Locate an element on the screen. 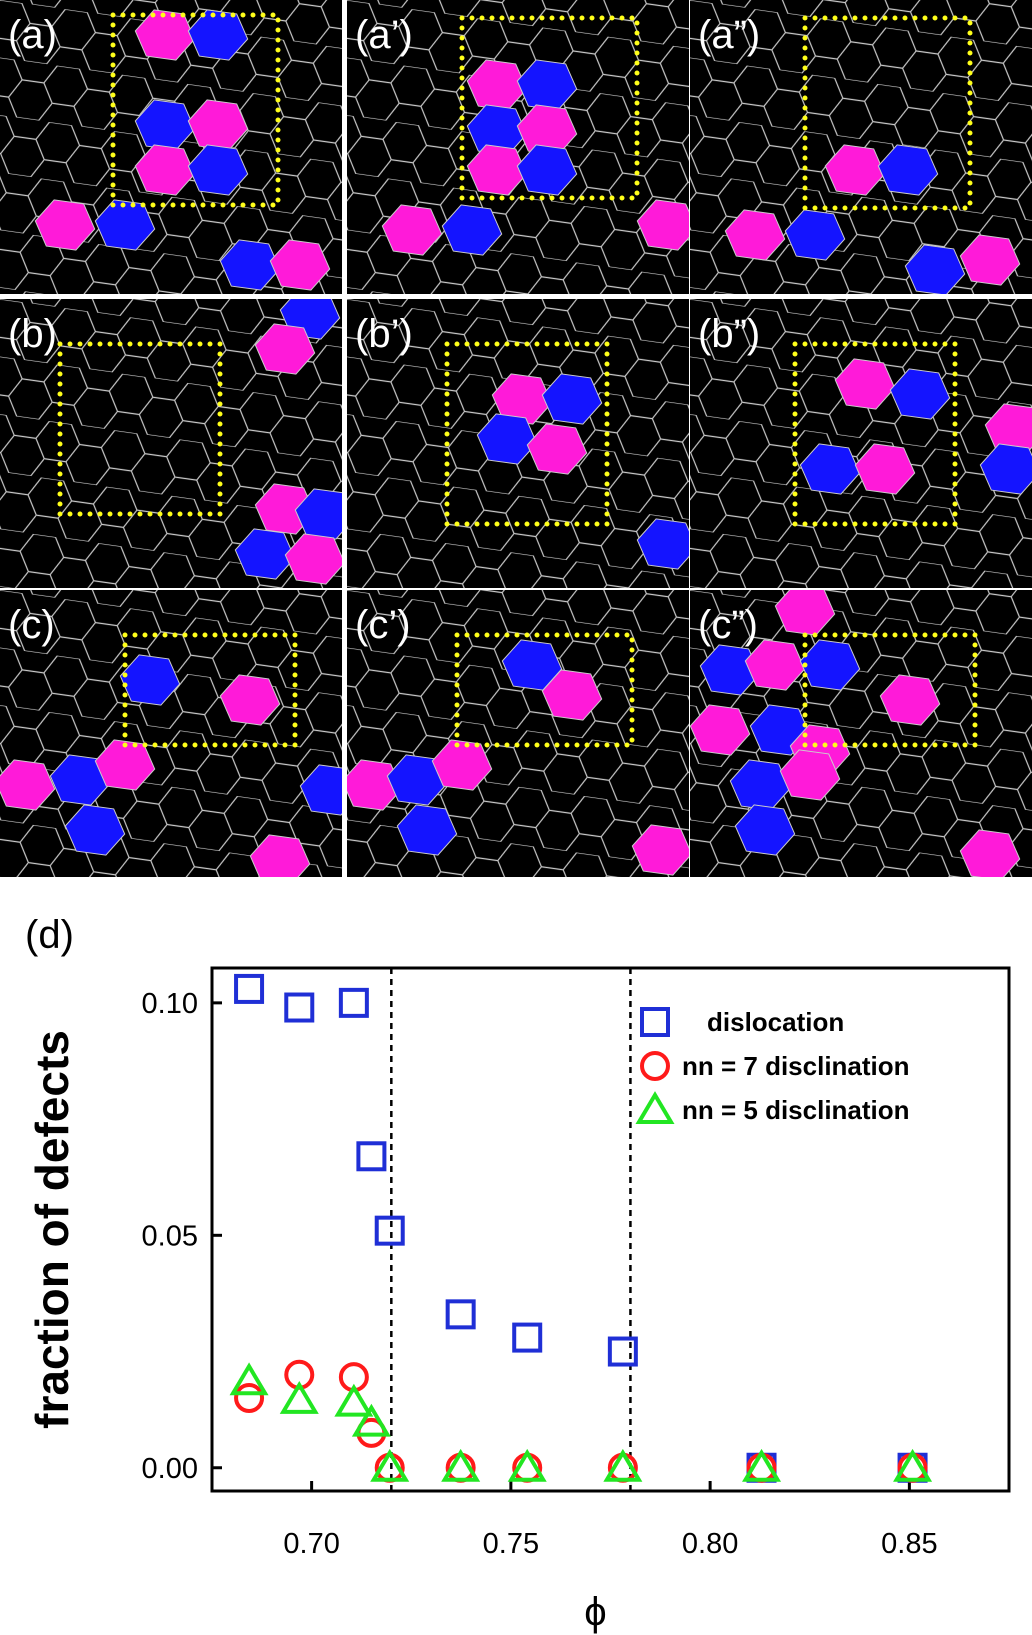  legend-label: nn = 7 disclination is located at coordinates (796, 1066).